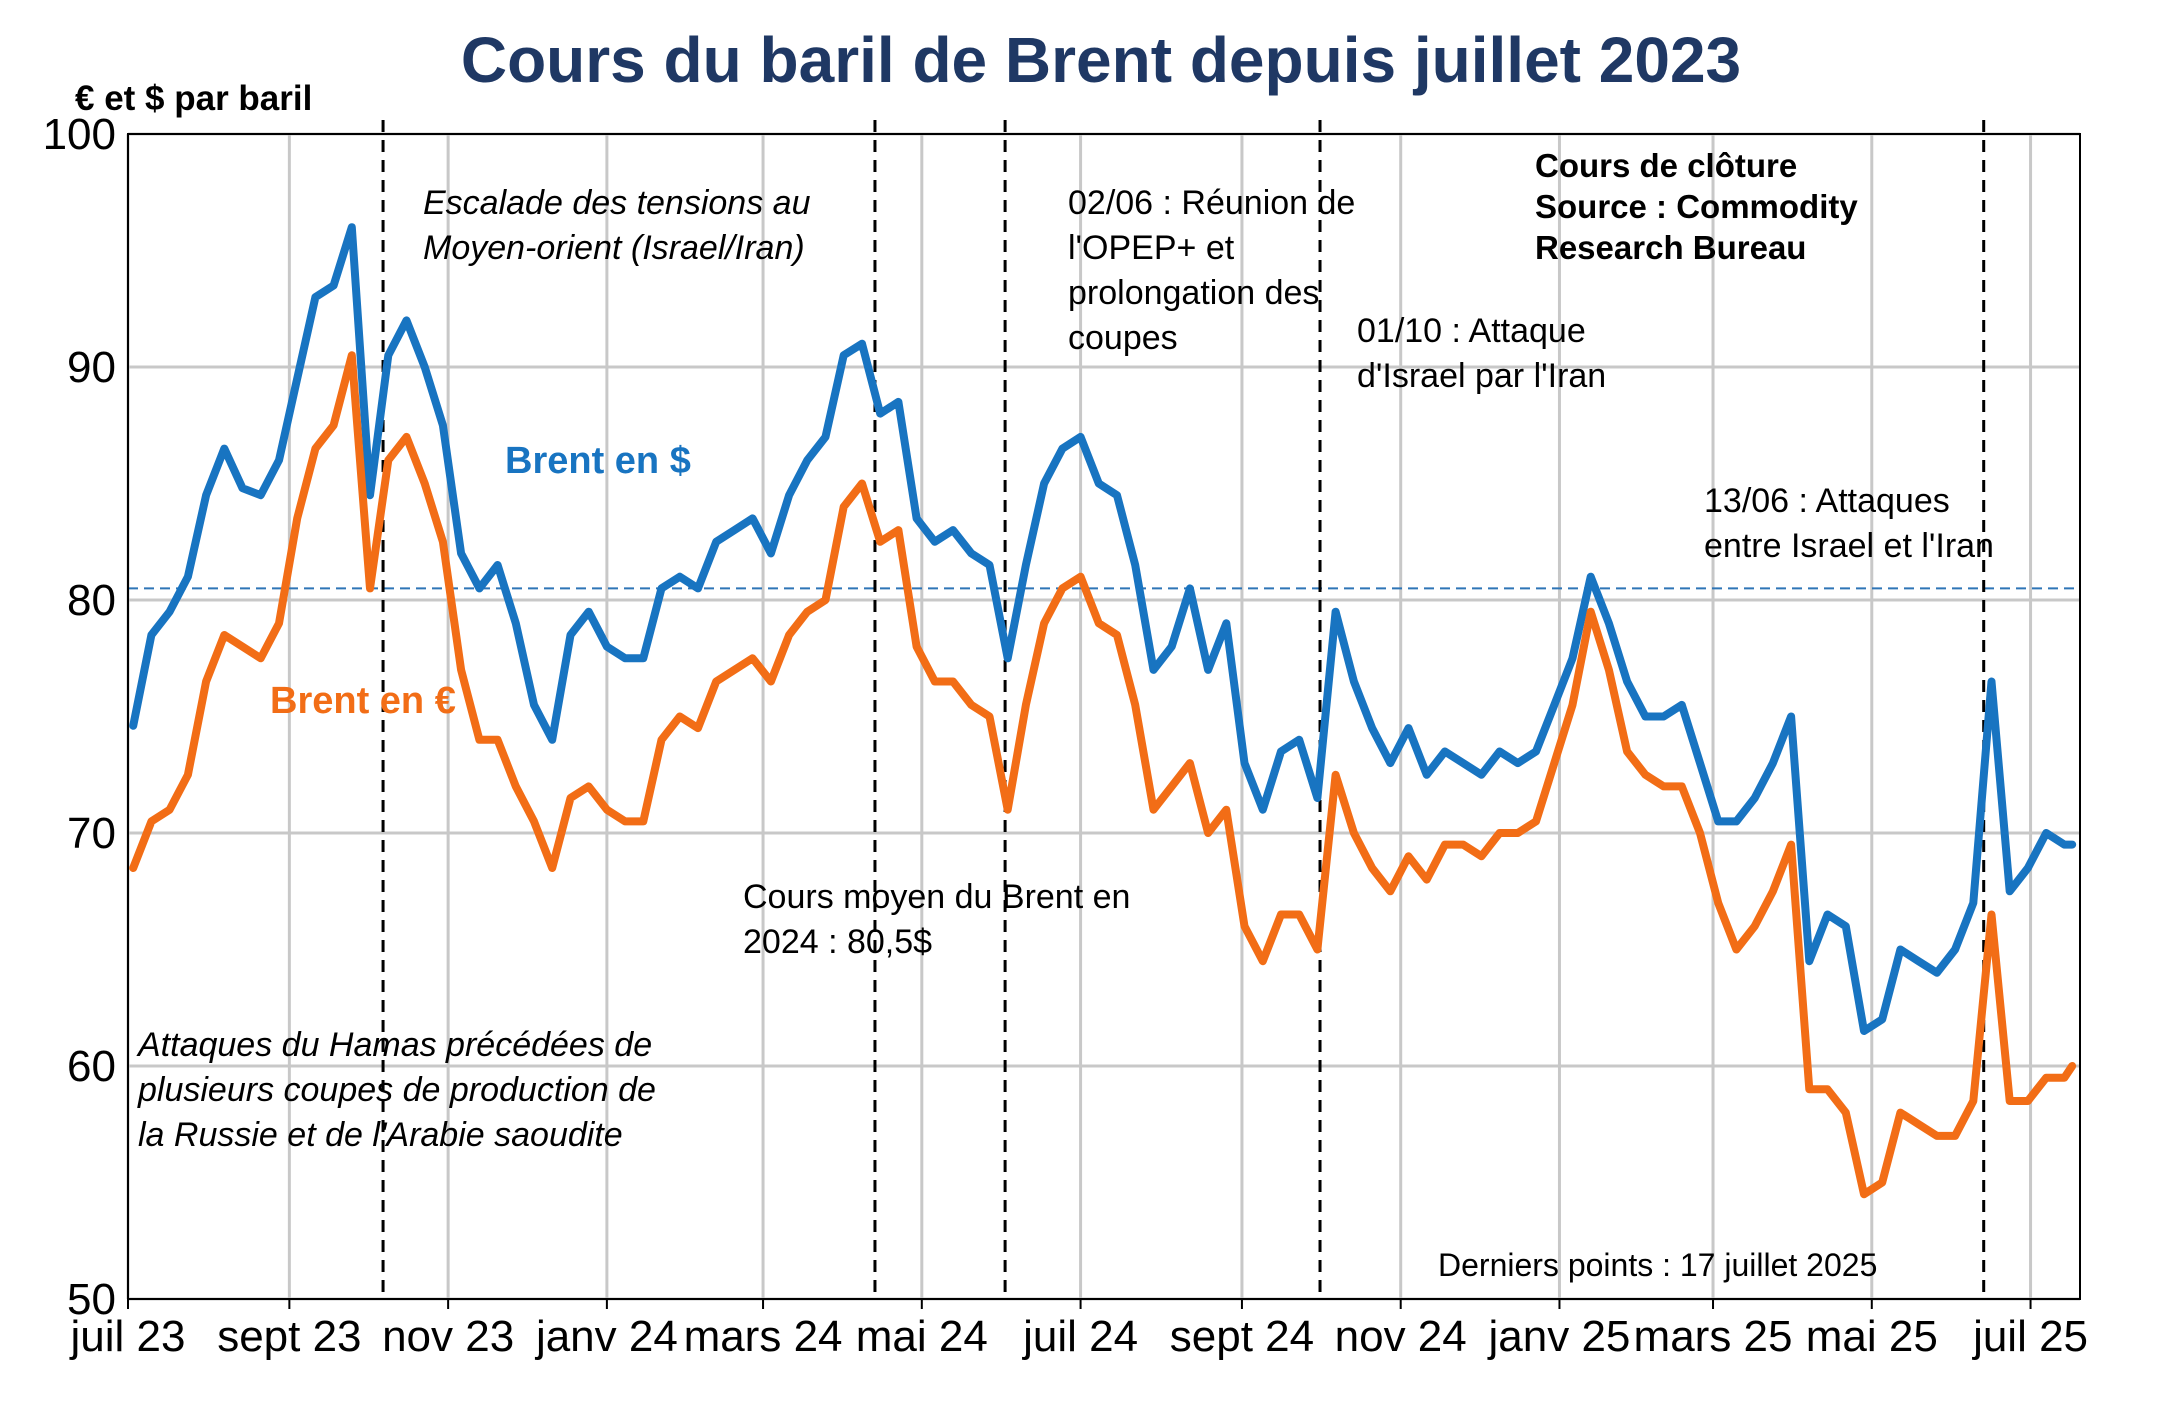 This screenshot has height=1417, width=2173. I want to click on series-label-usd: Brent en $, so click(598, 461).